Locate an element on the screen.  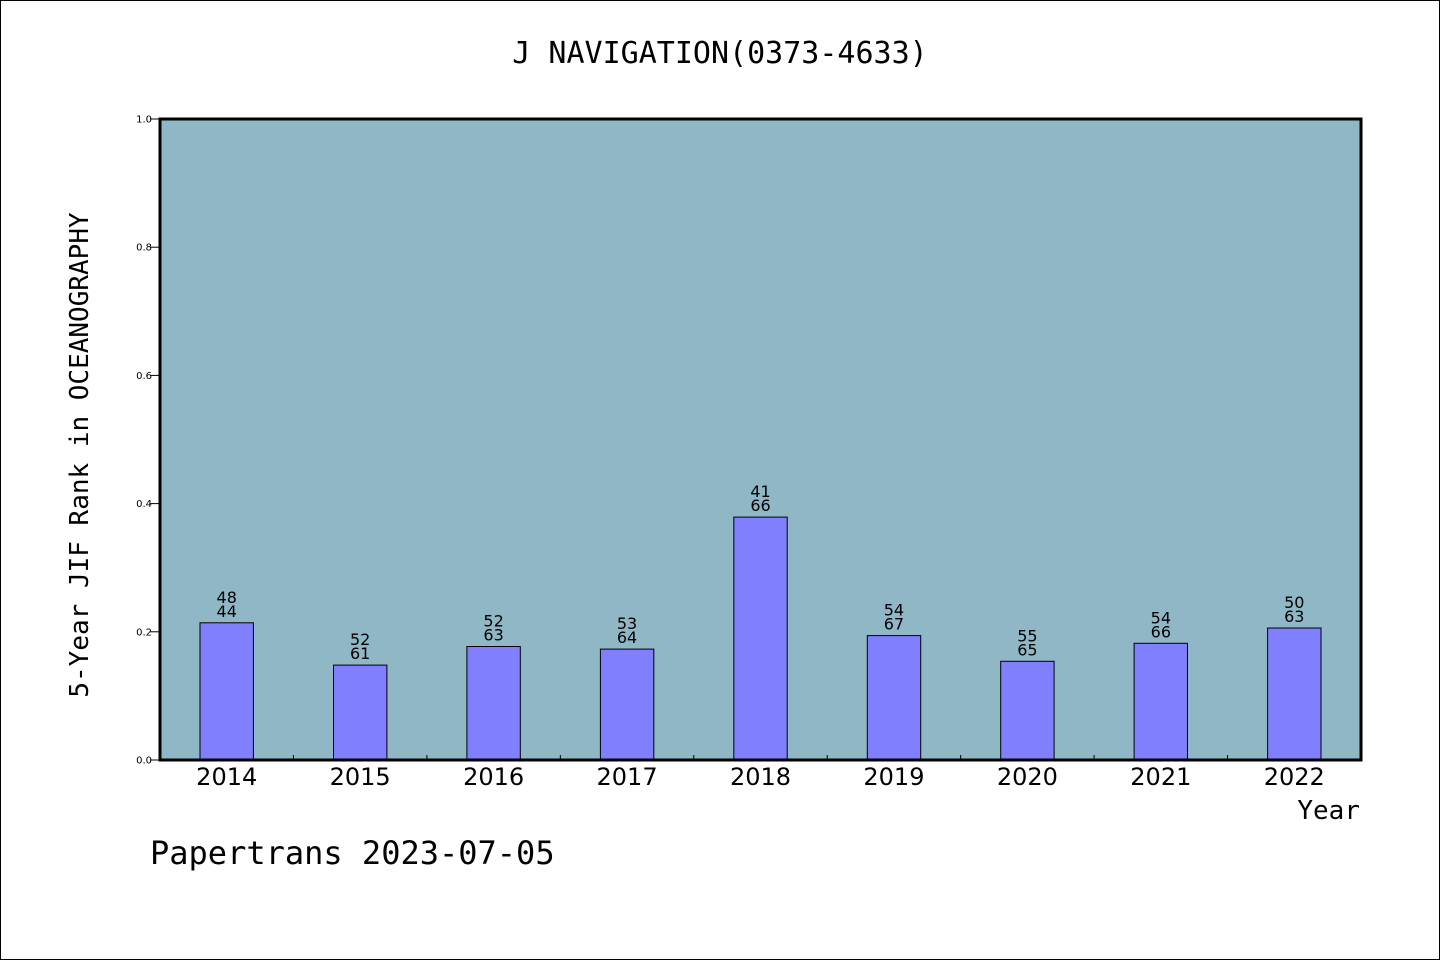
bar-label-top-2015: 52 is located at coordinates (360, 639).